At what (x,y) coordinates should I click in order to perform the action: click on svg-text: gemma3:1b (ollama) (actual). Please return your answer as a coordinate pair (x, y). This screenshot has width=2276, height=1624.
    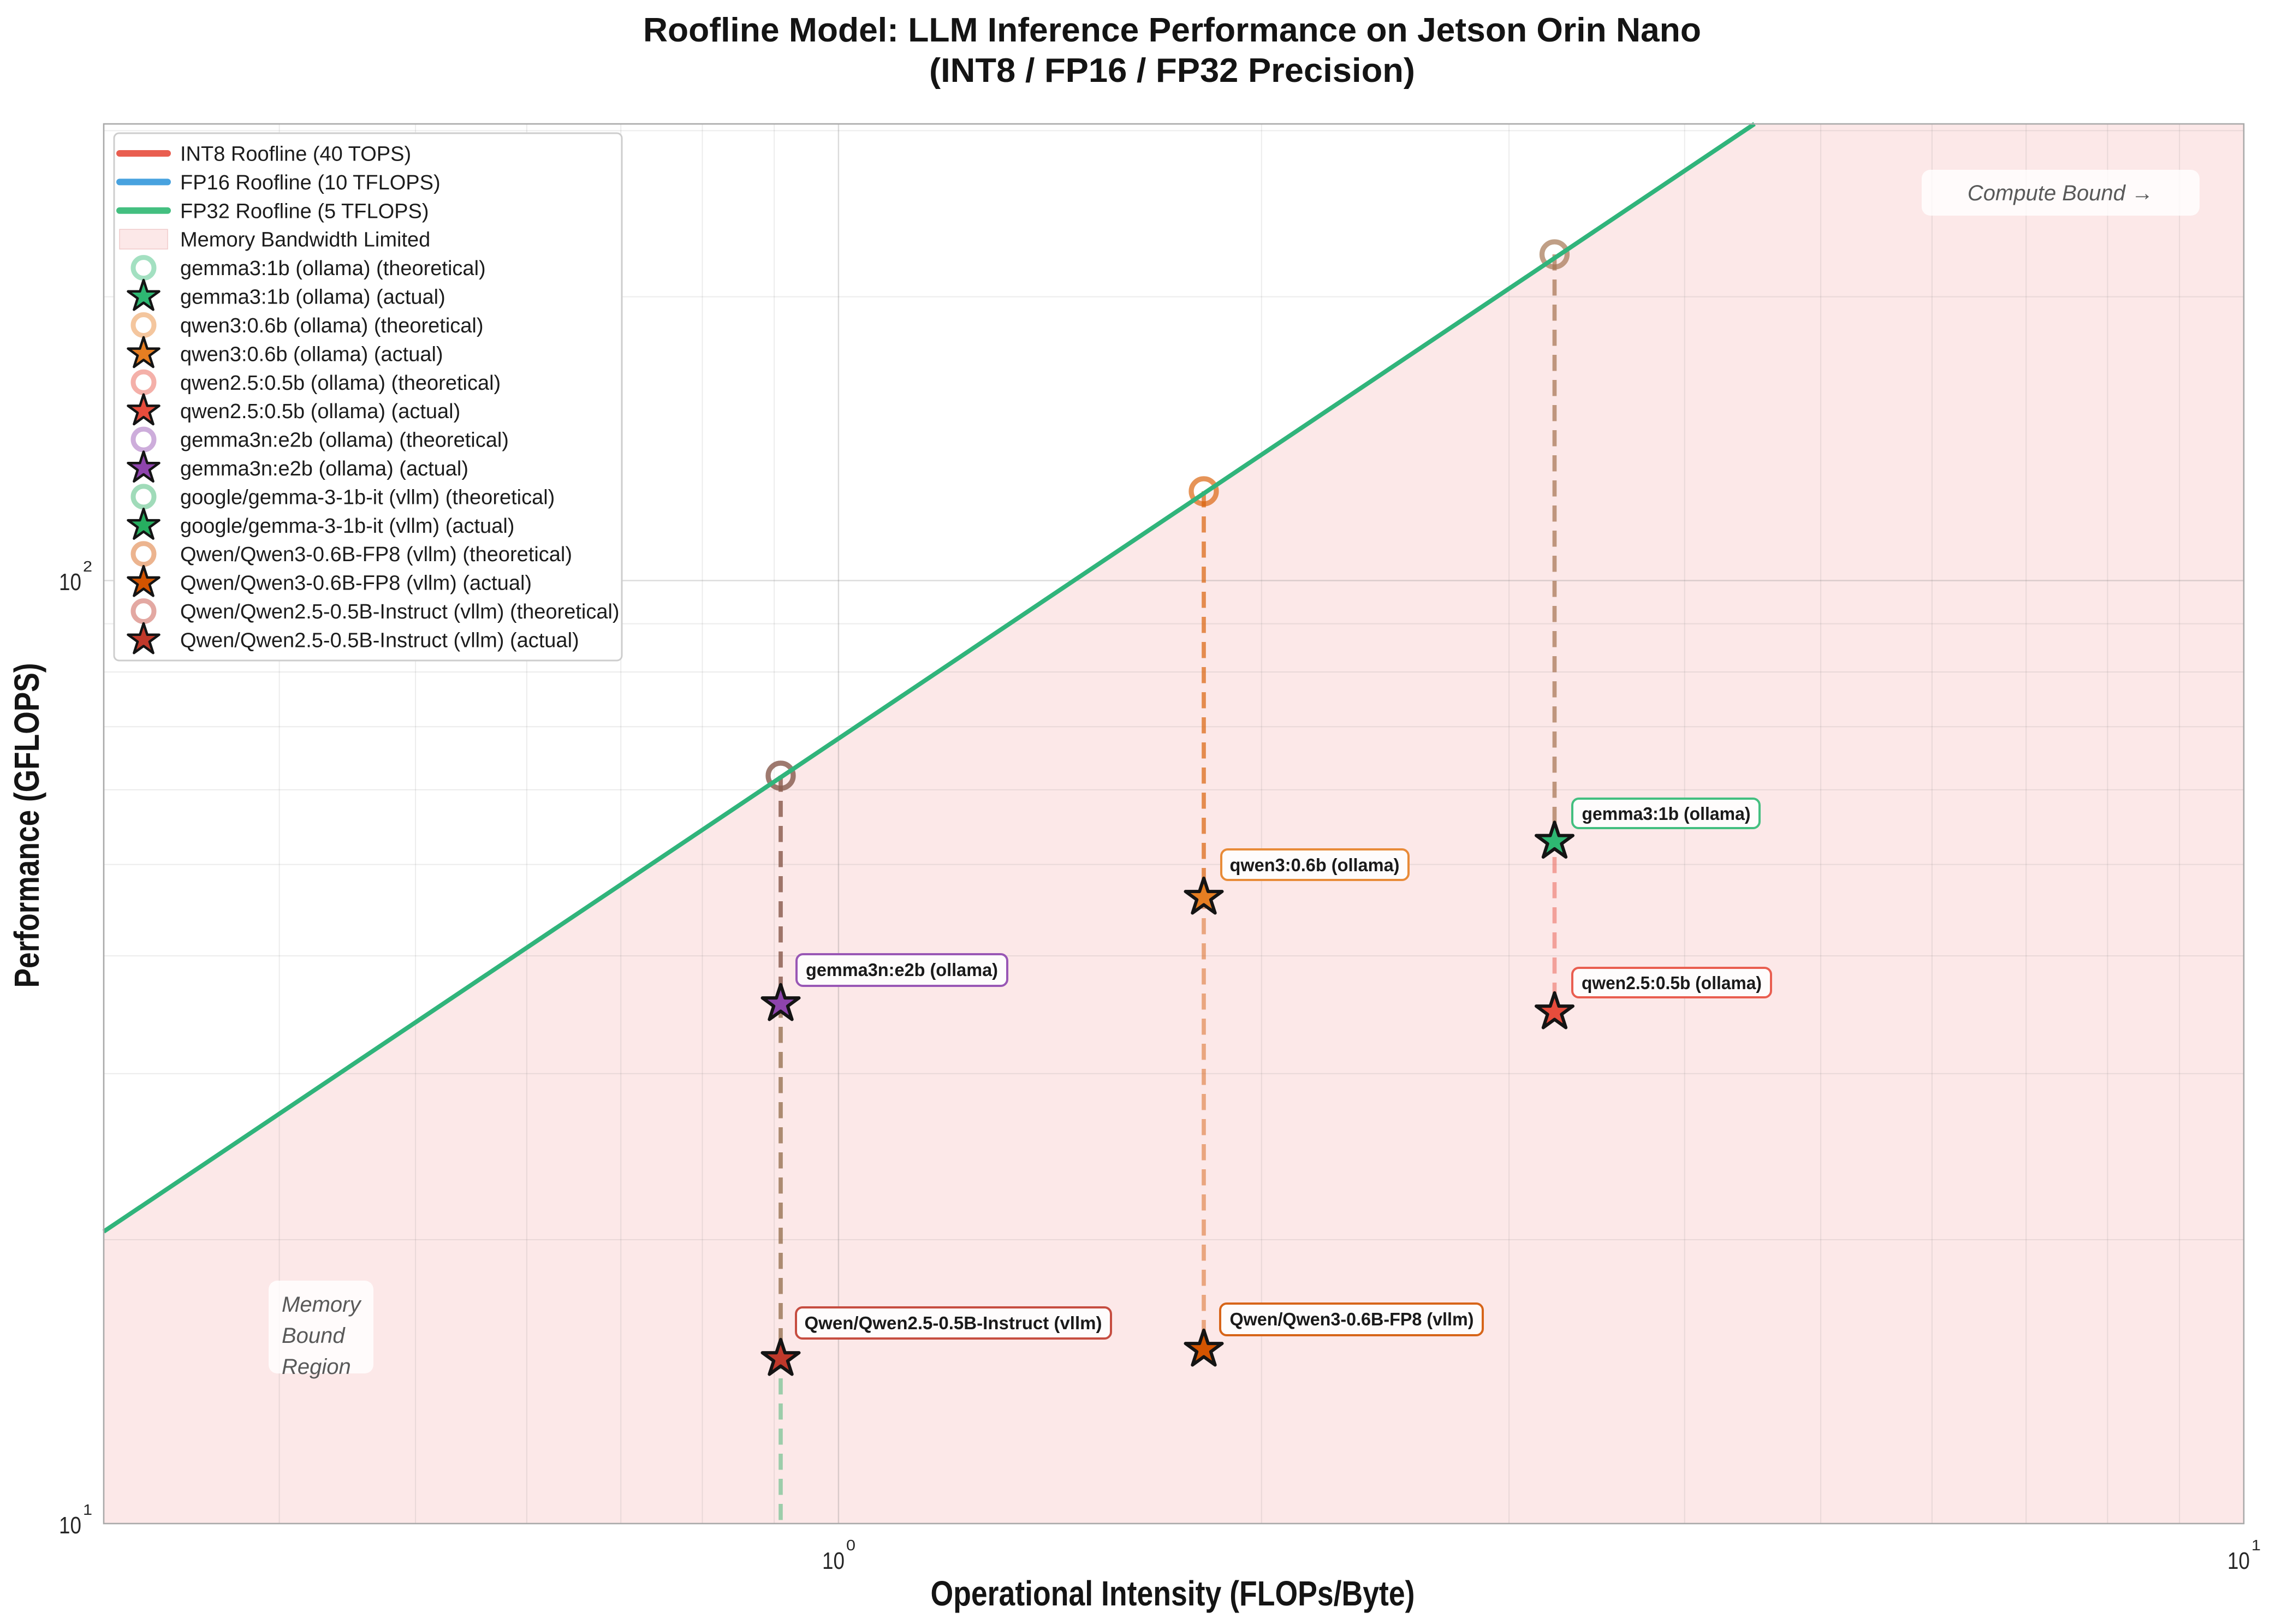
    Looking at the image, I should click on (312, 297).